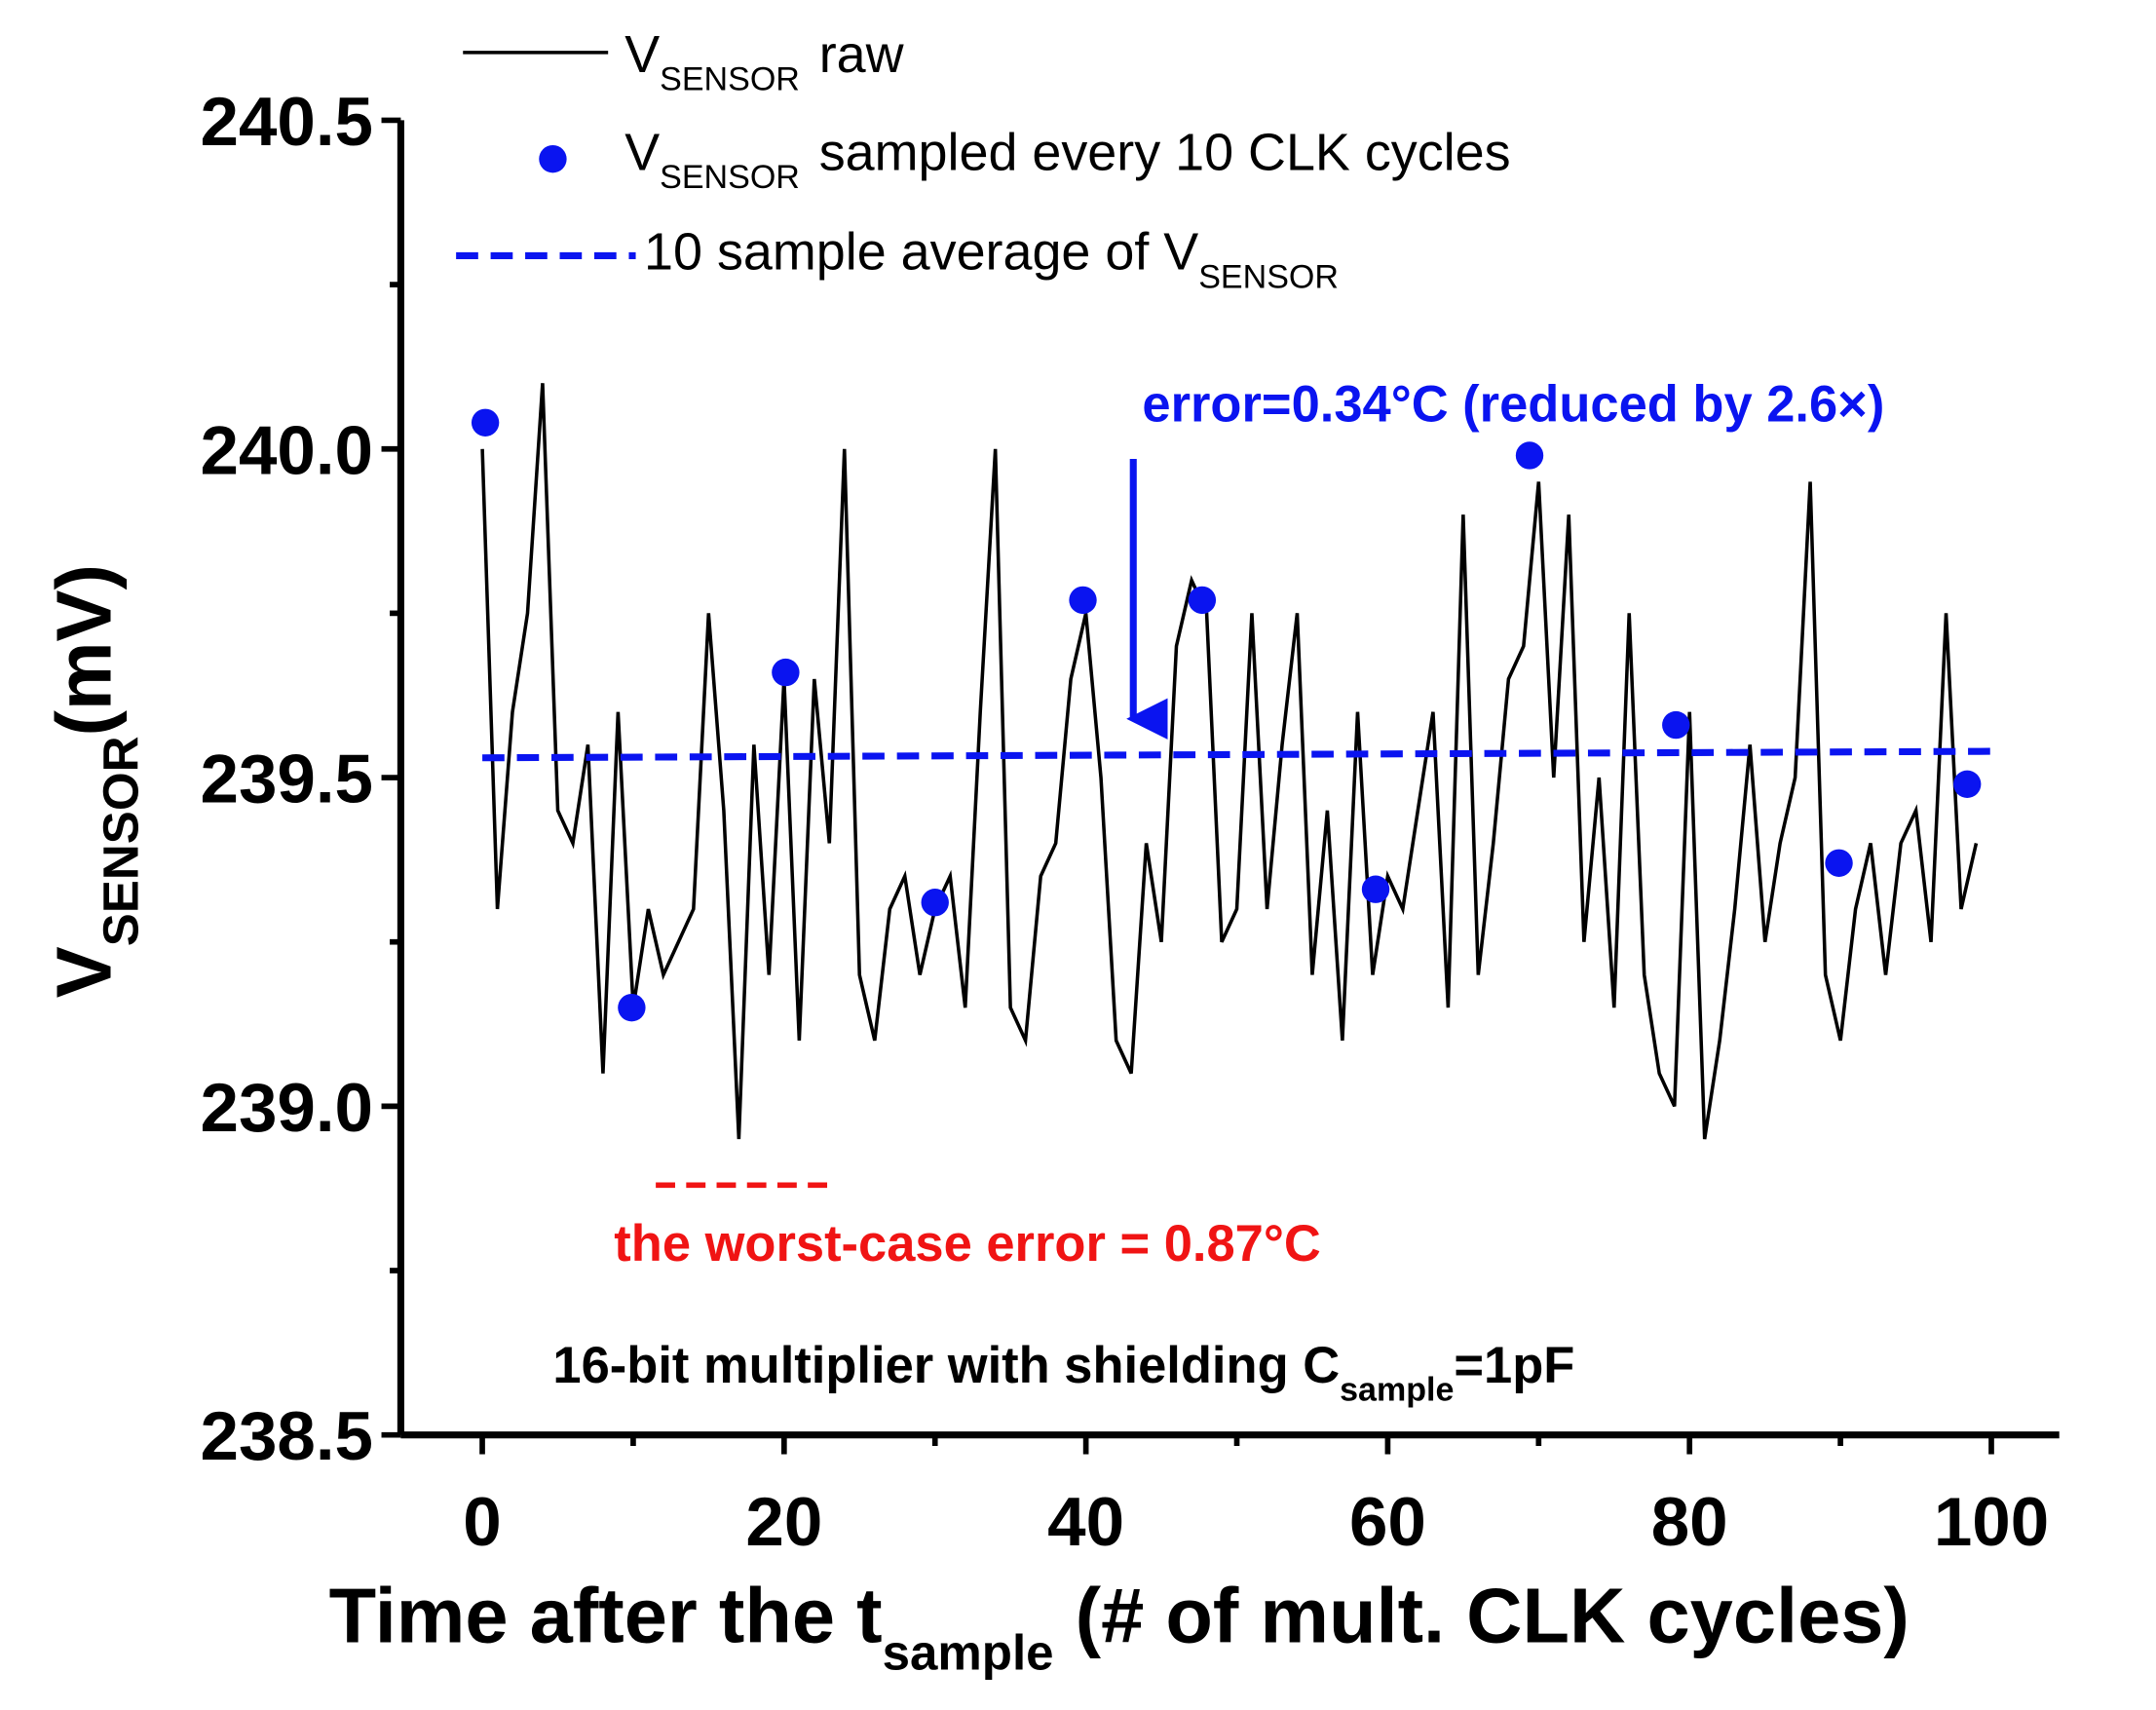 The width and height of the screenshot is (2156, 1710). I want to click on label-rest: sampled every 10 CLK cycles, so click(1165, 153).